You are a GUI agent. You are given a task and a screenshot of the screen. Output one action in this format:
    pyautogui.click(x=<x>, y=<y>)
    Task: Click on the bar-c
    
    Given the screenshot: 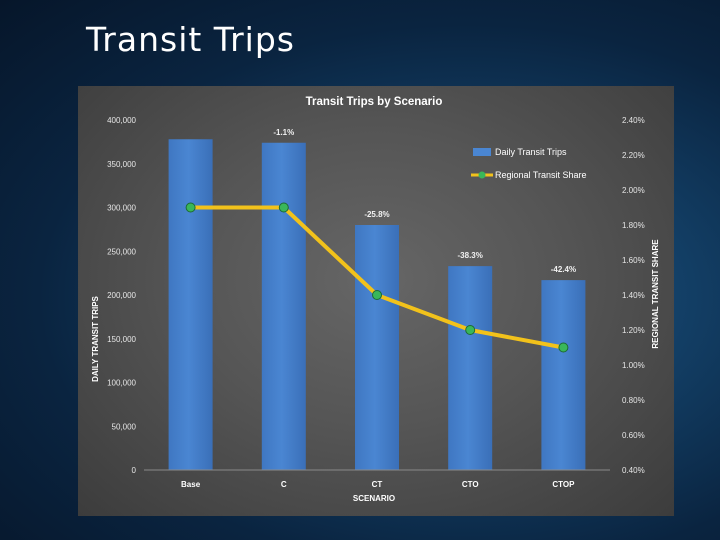 What is the action you would take?
    pyautogui.click(x=283, y=306)
    